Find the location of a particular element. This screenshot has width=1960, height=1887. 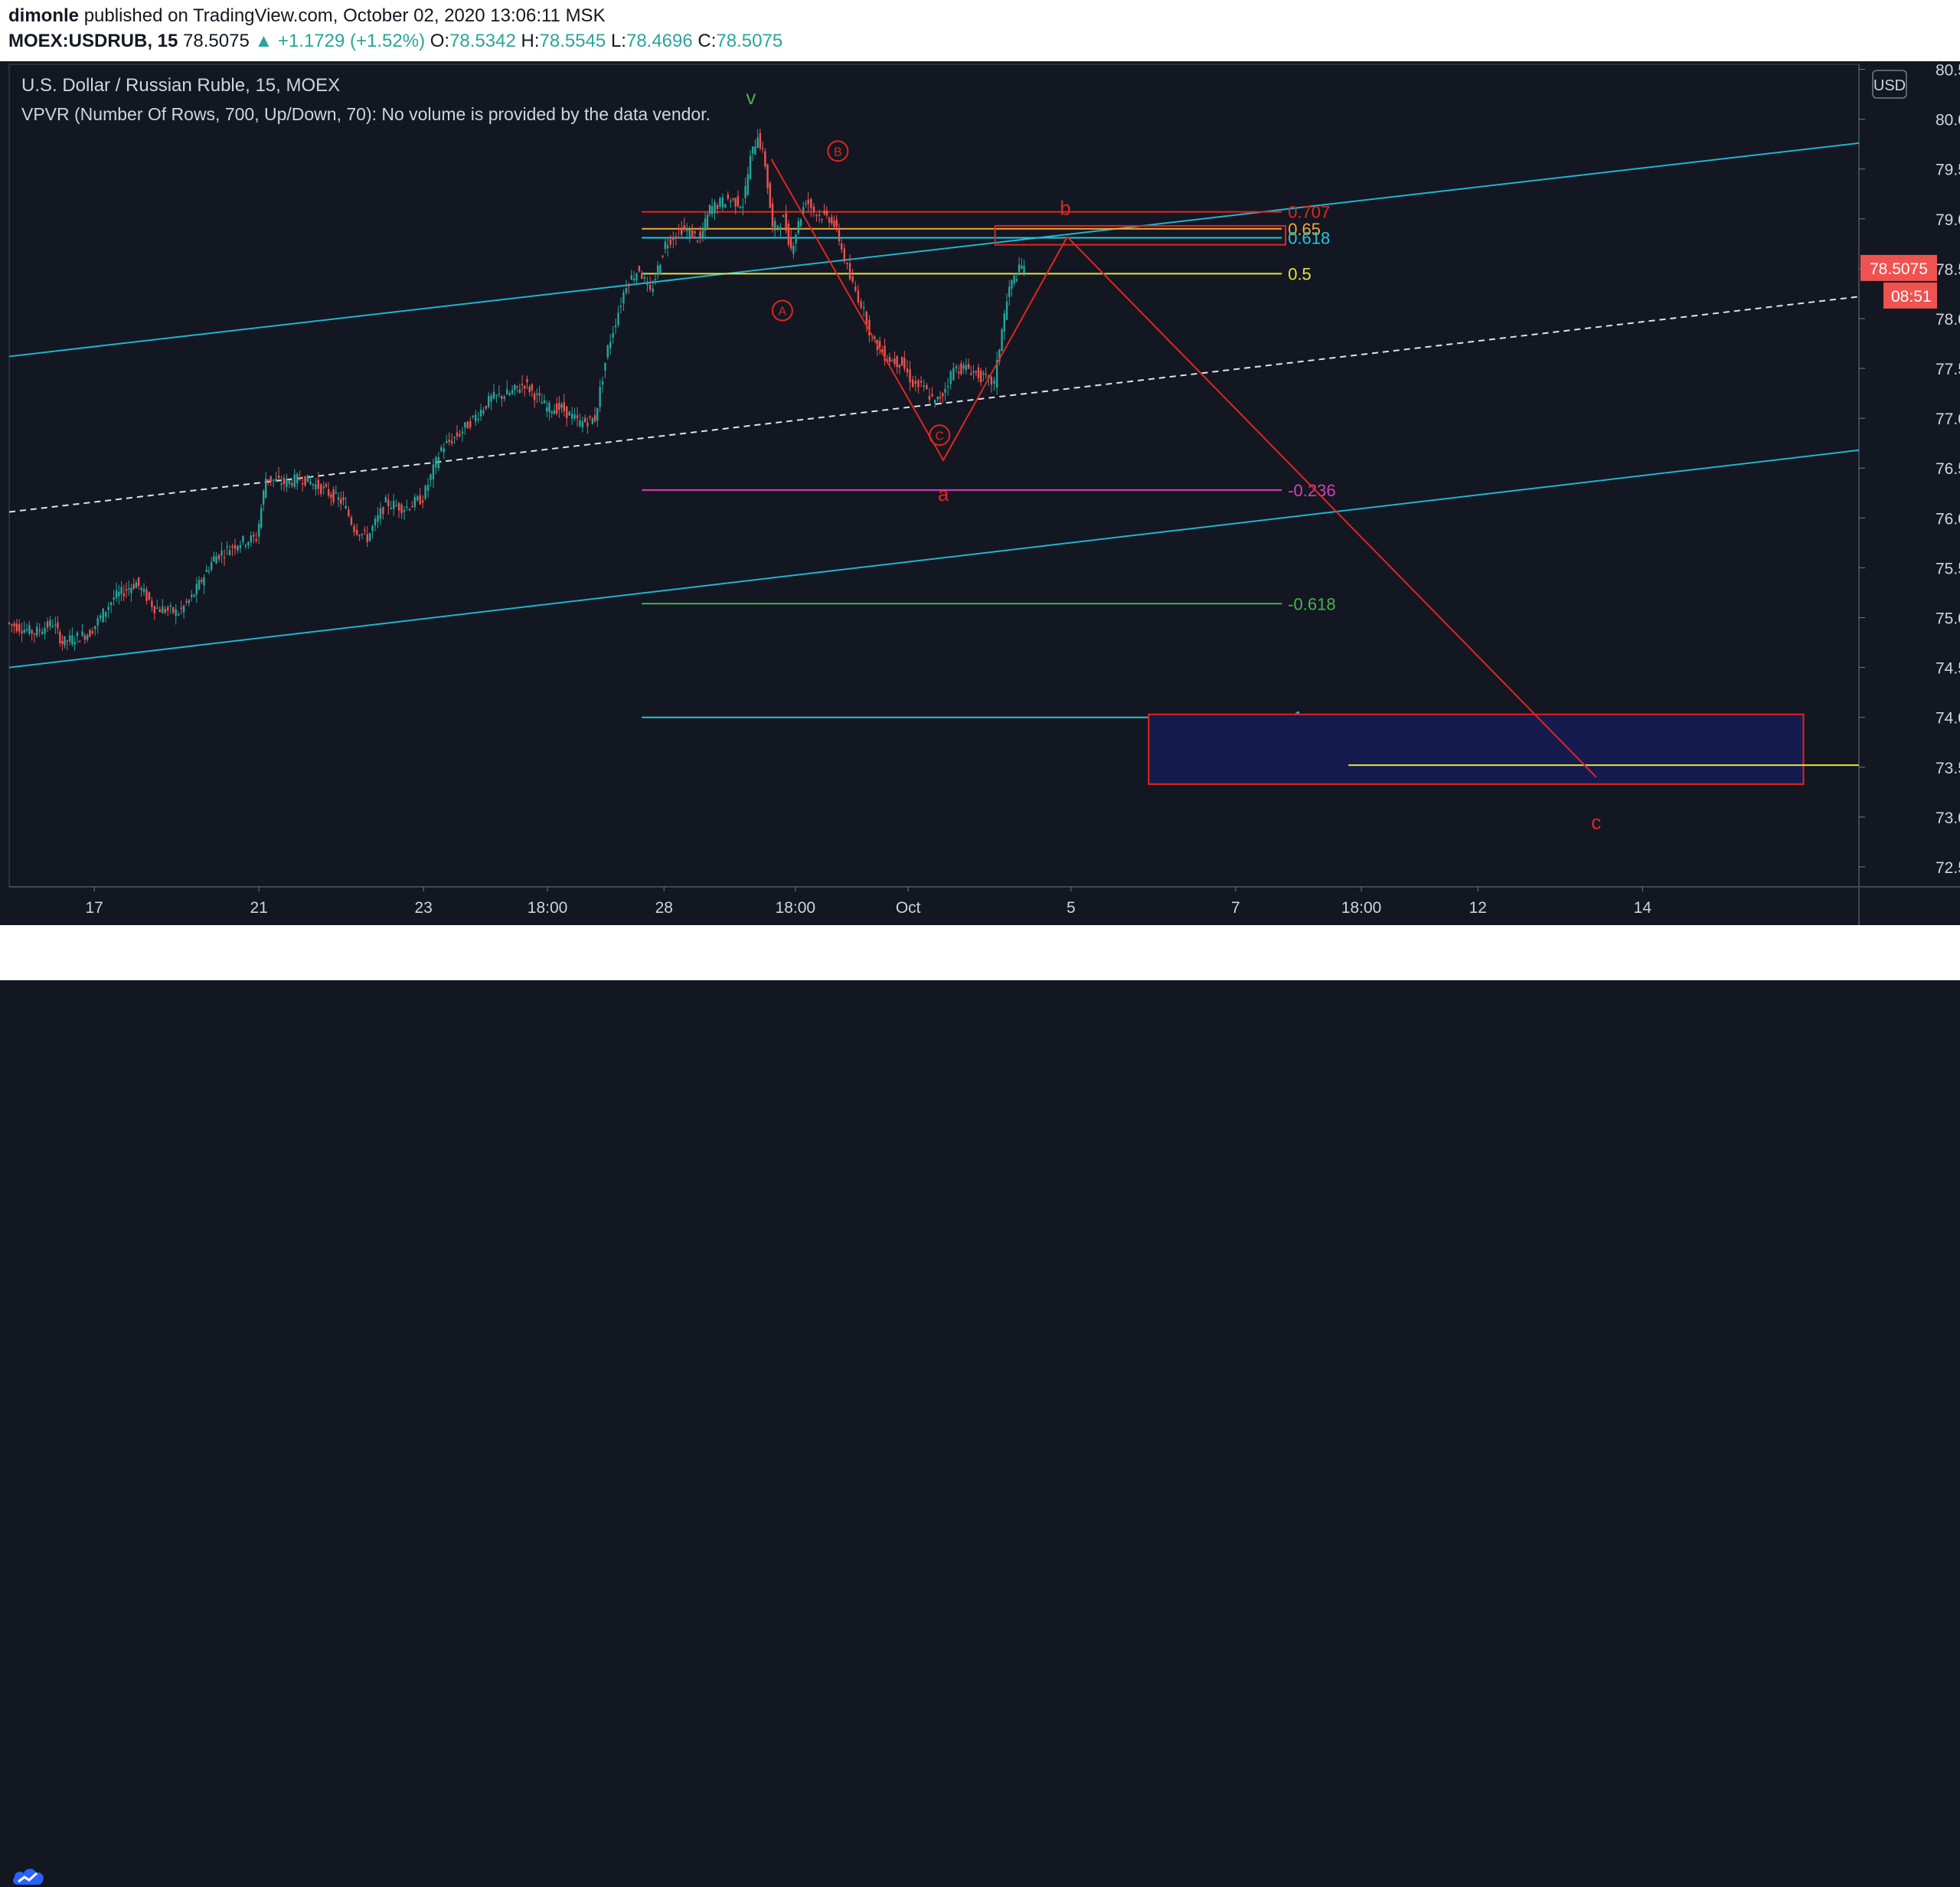

wave-label-circle is located at coordinates (838, 151).